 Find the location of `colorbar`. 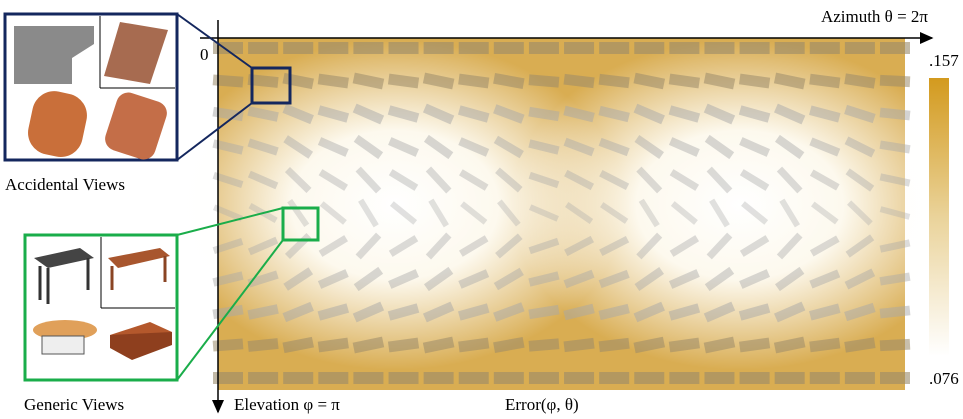

colorbar is located at coordinates (939, 217).